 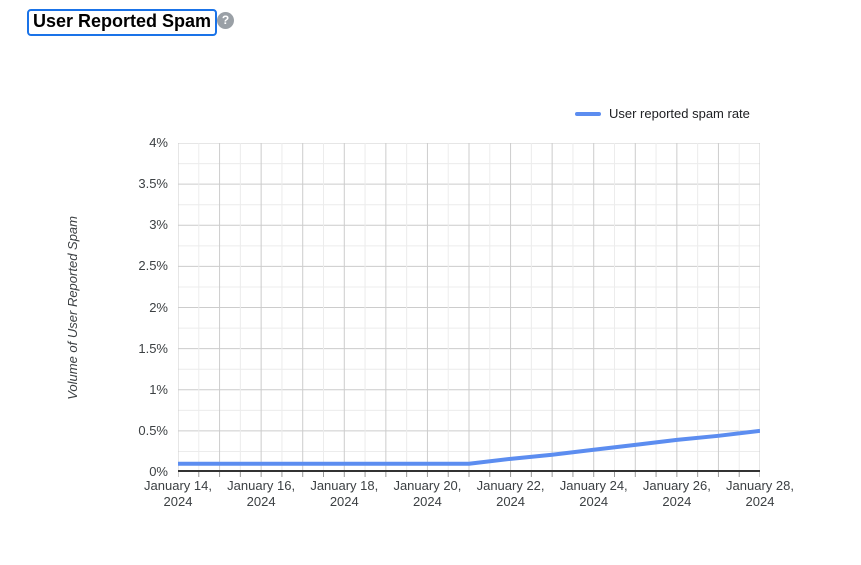 I want to click on legend-label: User reported spam rate, so click(x=679, y=113).